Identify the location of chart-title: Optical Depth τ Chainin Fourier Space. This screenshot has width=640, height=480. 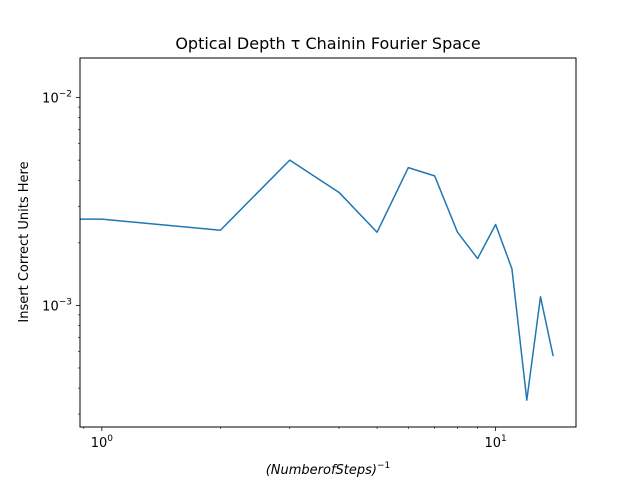
(327, 43).